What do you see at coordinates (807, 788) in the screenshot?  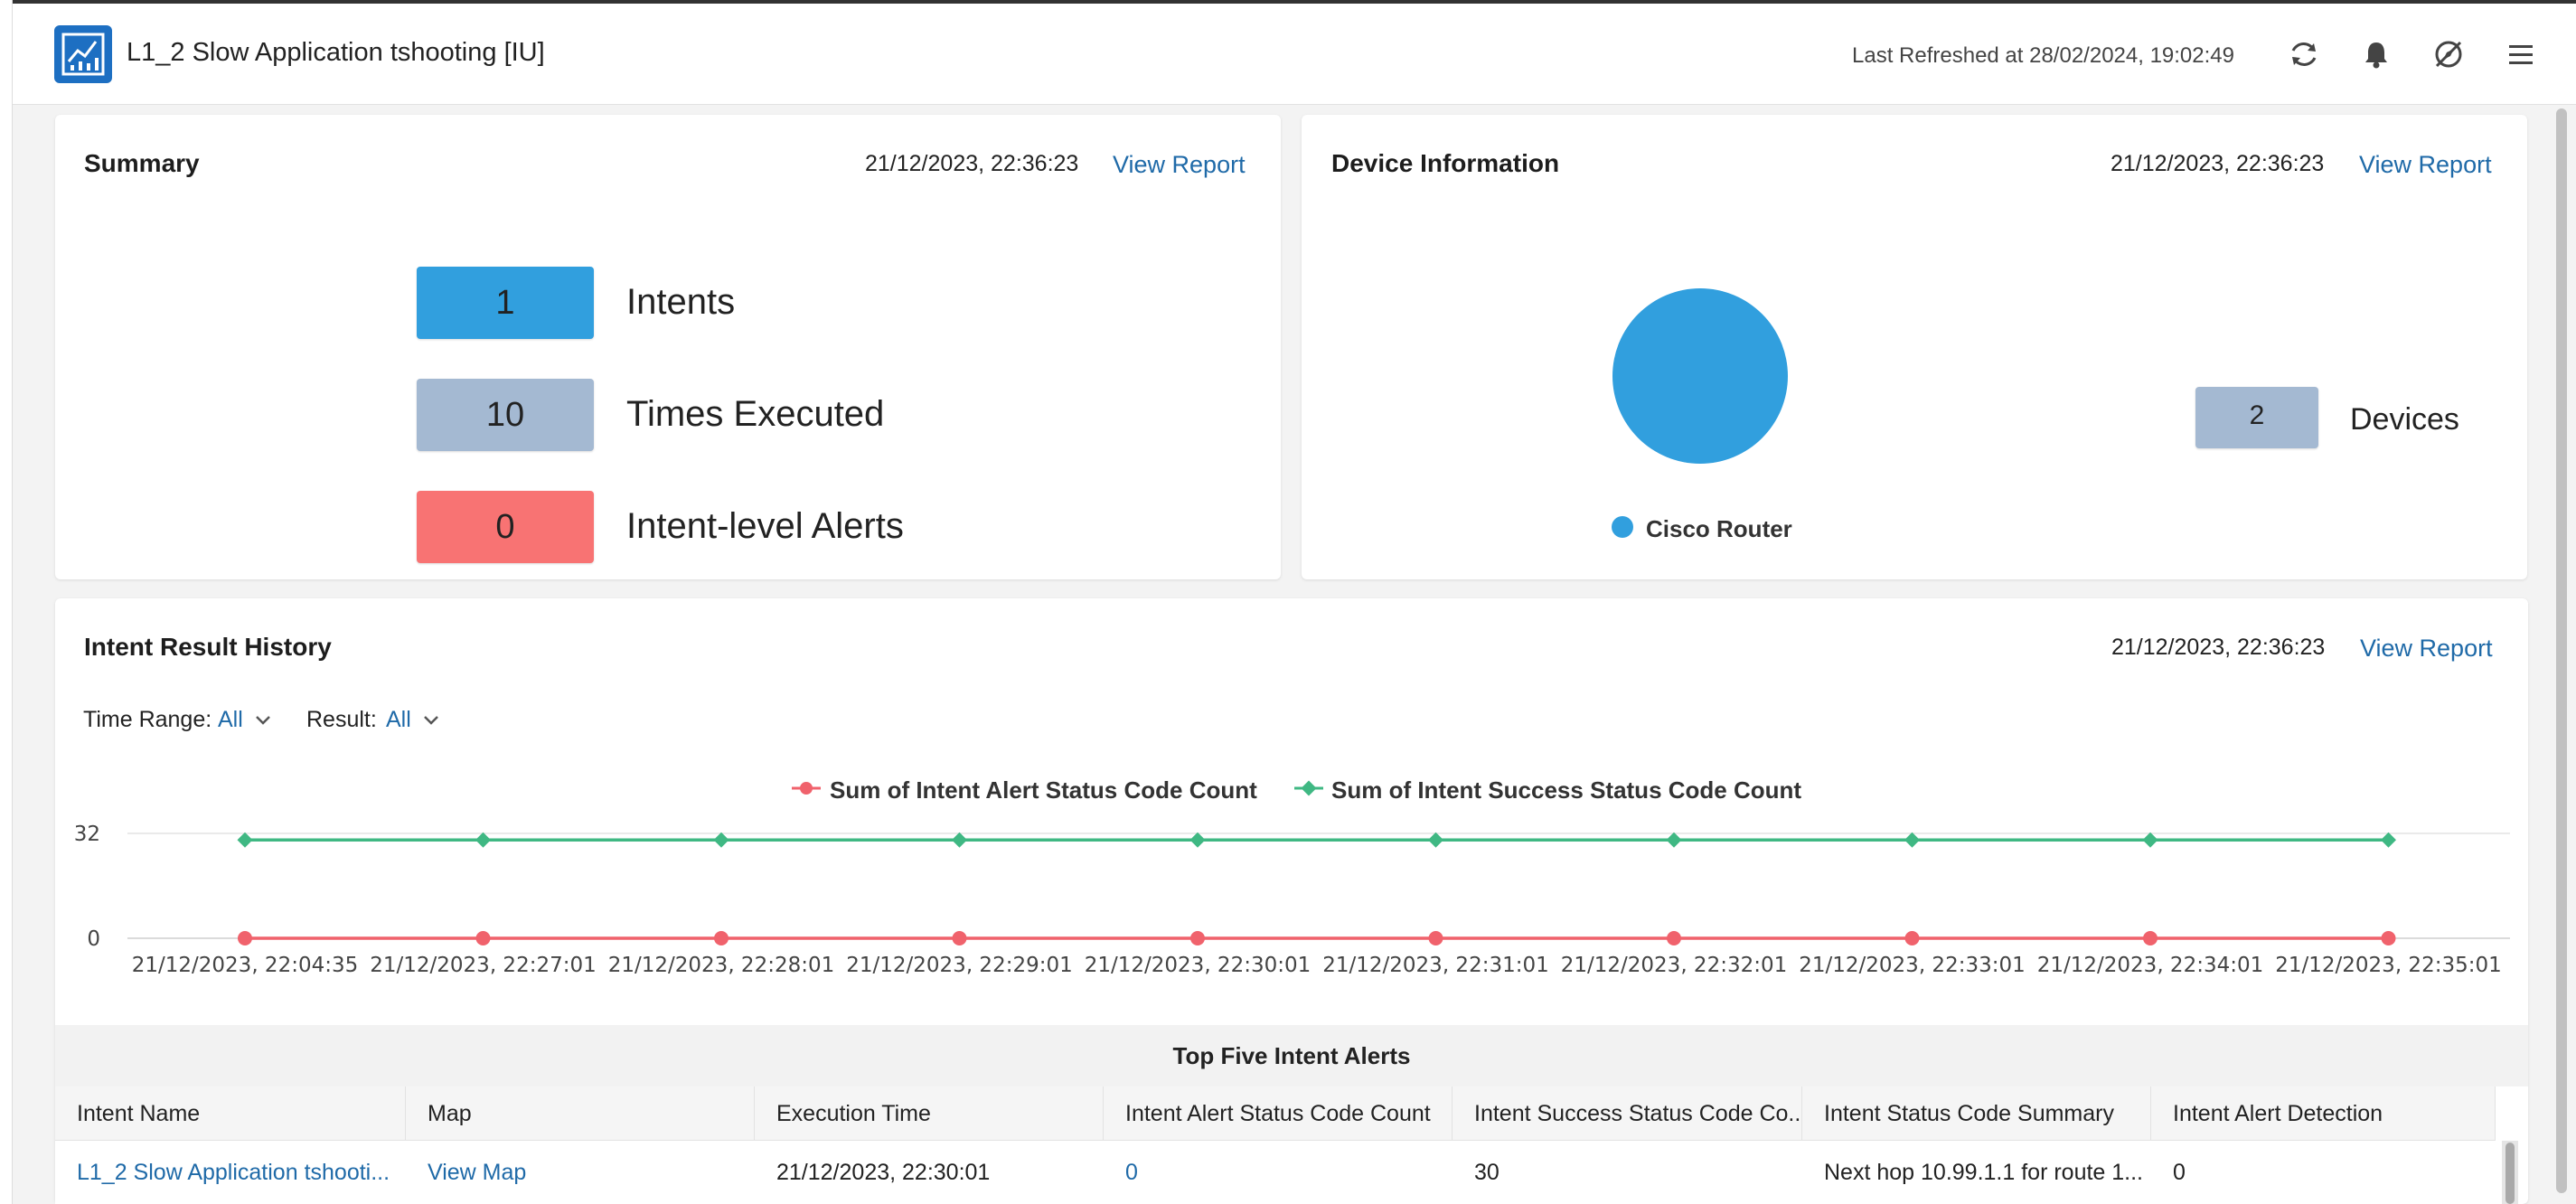 I see `alert-series-legend-marker` at bounding box center [807, 788].